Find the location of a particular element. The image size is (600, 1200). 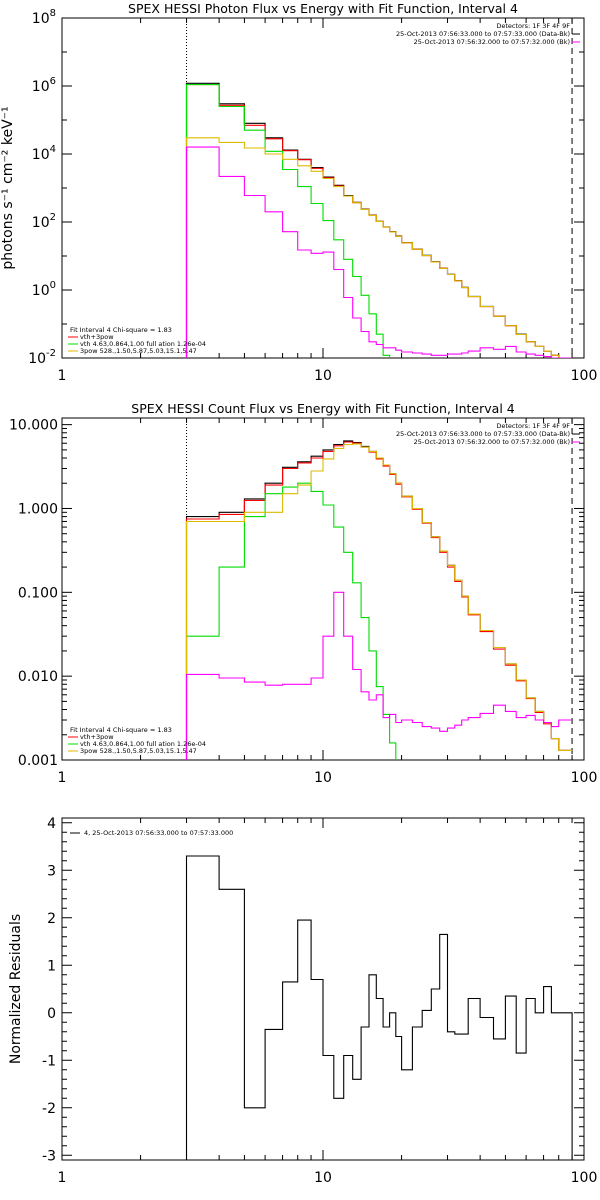

y-tick-label: -3 is located at coordinates (49, 1156).